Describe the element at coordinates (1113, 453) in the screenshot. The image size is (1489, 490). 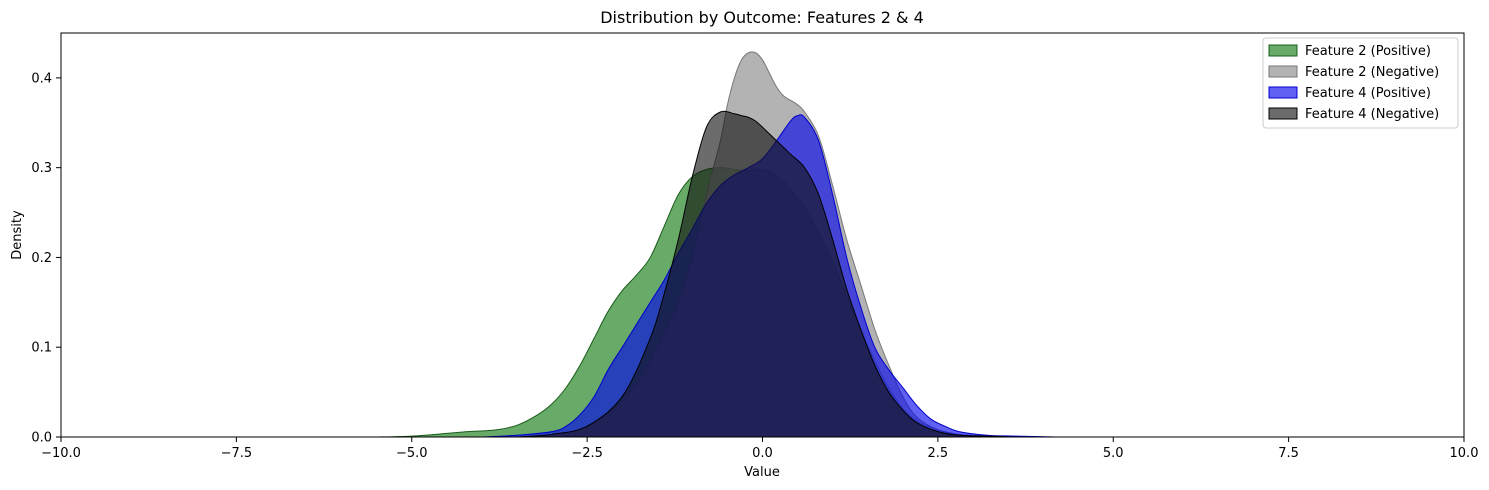
I see `x-tick-label: 5.0` at that location.